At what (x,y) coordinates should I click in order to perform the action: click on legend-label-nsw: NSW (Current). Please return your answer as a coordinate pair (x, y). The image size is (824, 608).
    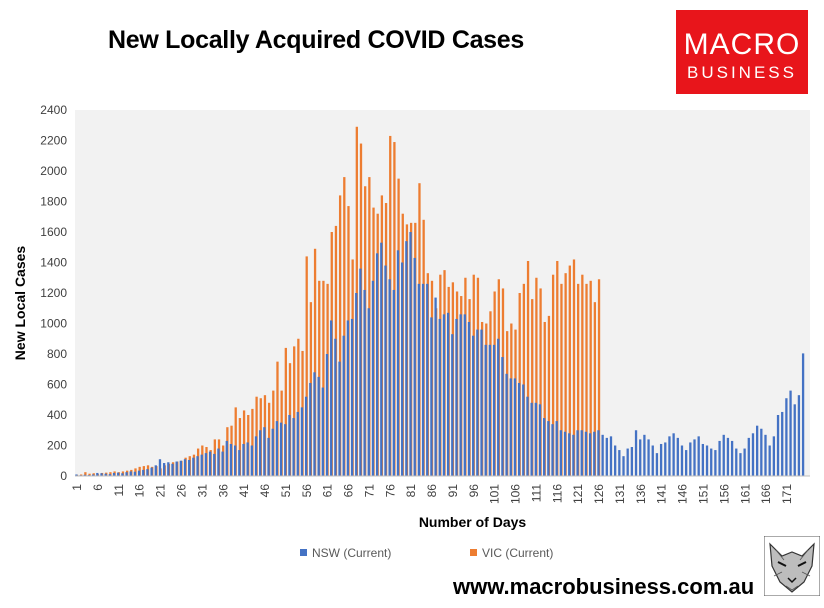
    Looking at the image, I should click on (352, 553).